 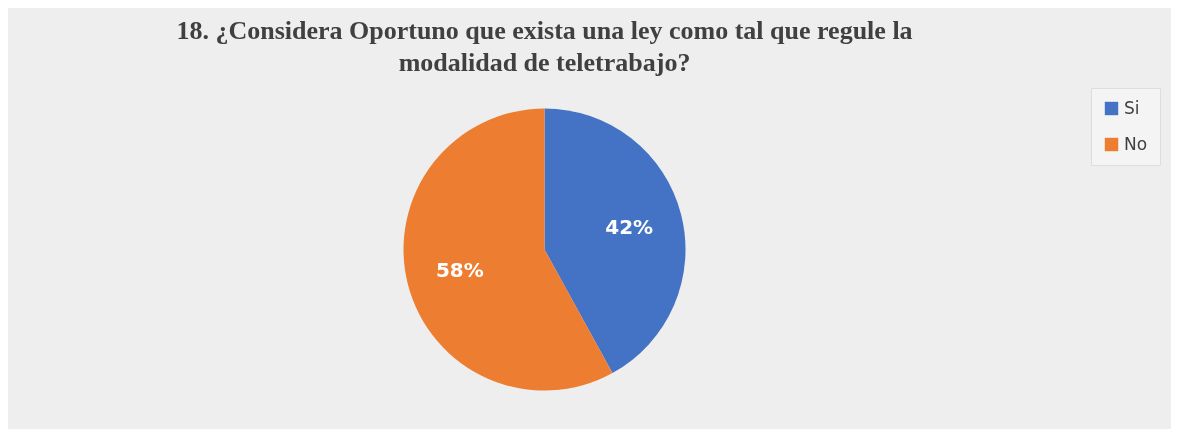 I want to click on data-label: 42%, so click(x=629, y=226).